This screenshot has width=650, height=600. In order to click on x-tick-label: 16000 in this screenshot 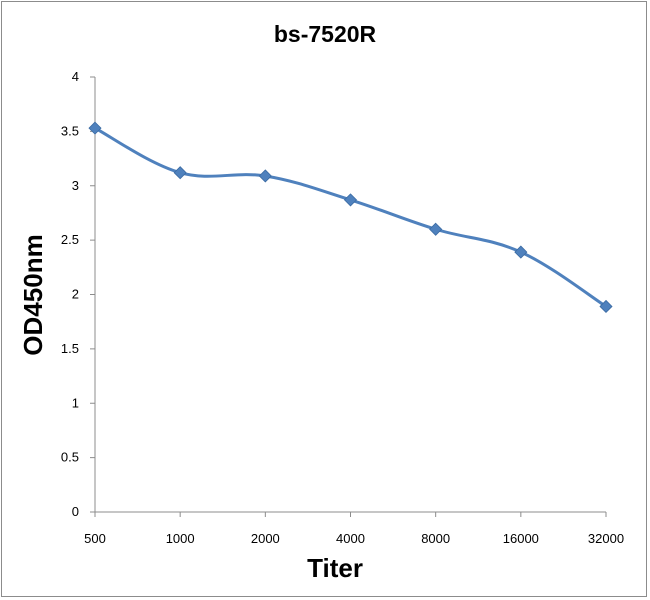, I will do `click(521, 538)`.